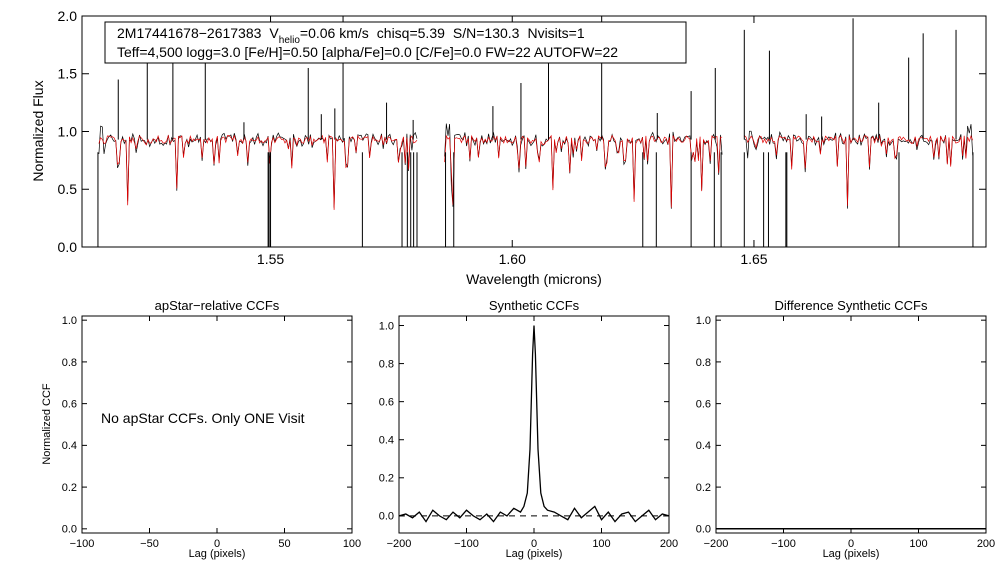 This screenshot has width=1008, height=576. Describe the element at coordinates (68, 74) in the screenshot. I see `y-tick-label: 1.5` at that location.